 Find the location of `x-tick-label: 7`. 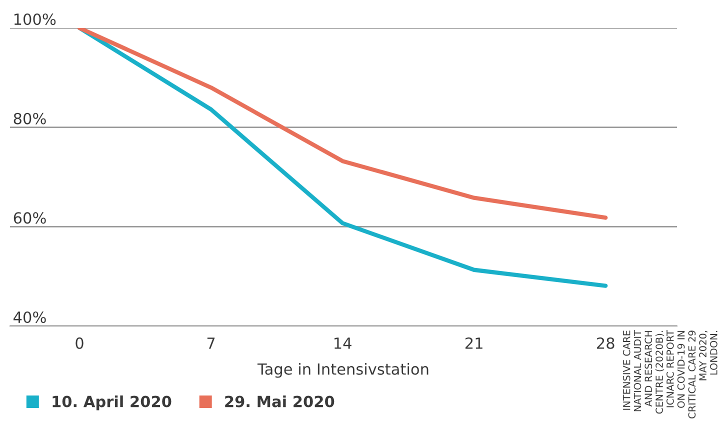

x-tick-label: 7 is located at coordinates (211, 343).